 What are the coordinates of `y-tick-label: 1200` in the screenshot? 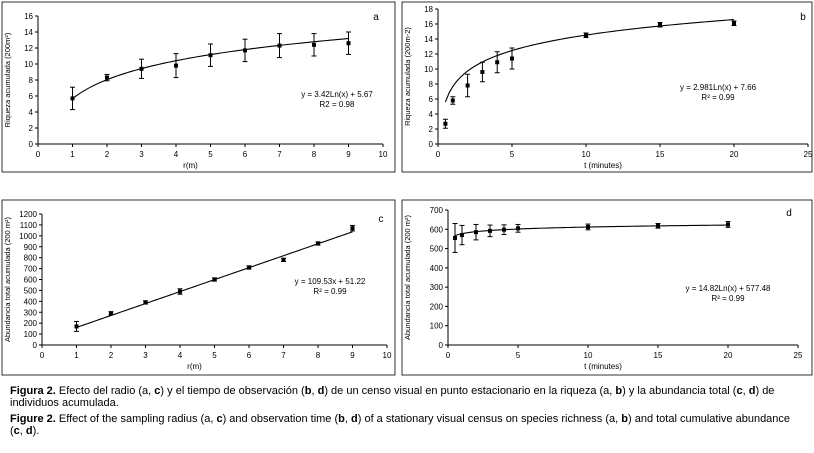 It's located at (28, 214).